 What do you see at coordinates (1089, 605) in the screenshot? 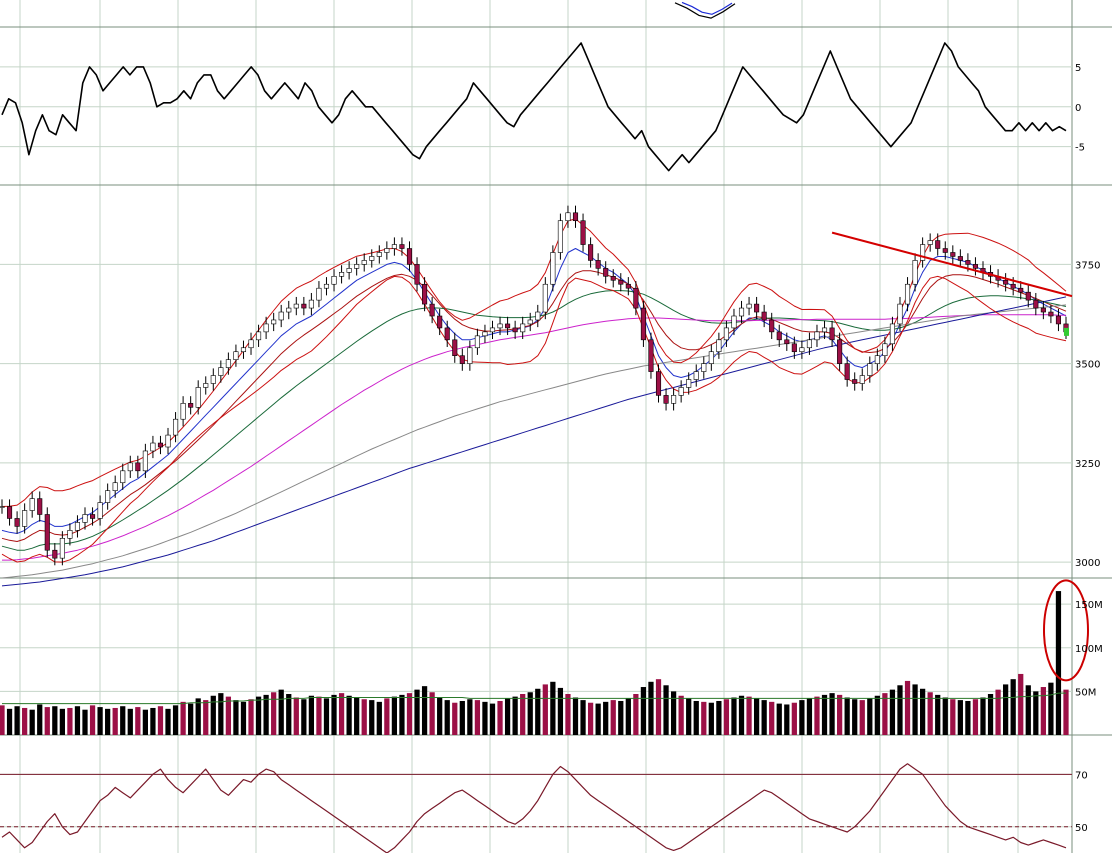
I see `volume-tick-label: 150M` at bounding box center [1089, 605].